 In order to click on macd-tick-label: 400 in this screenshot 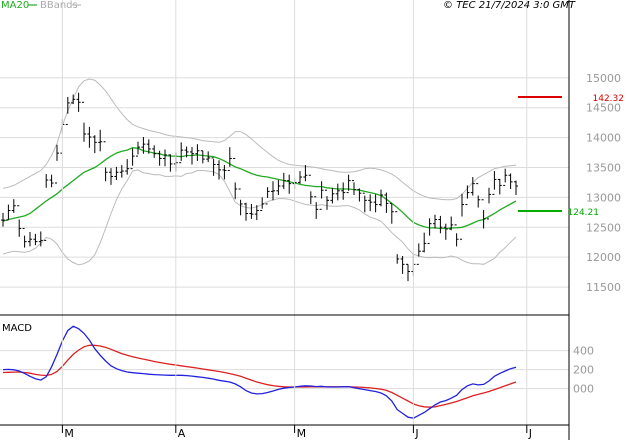, I will do `click(583, 351)`.